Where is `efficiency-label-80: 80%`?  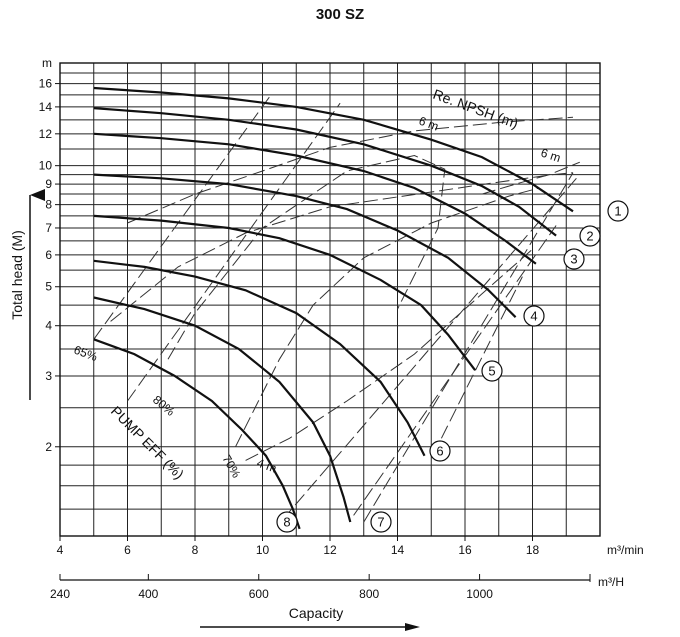
efficiency-label-80: 80% is located at coordinates (164, 406).